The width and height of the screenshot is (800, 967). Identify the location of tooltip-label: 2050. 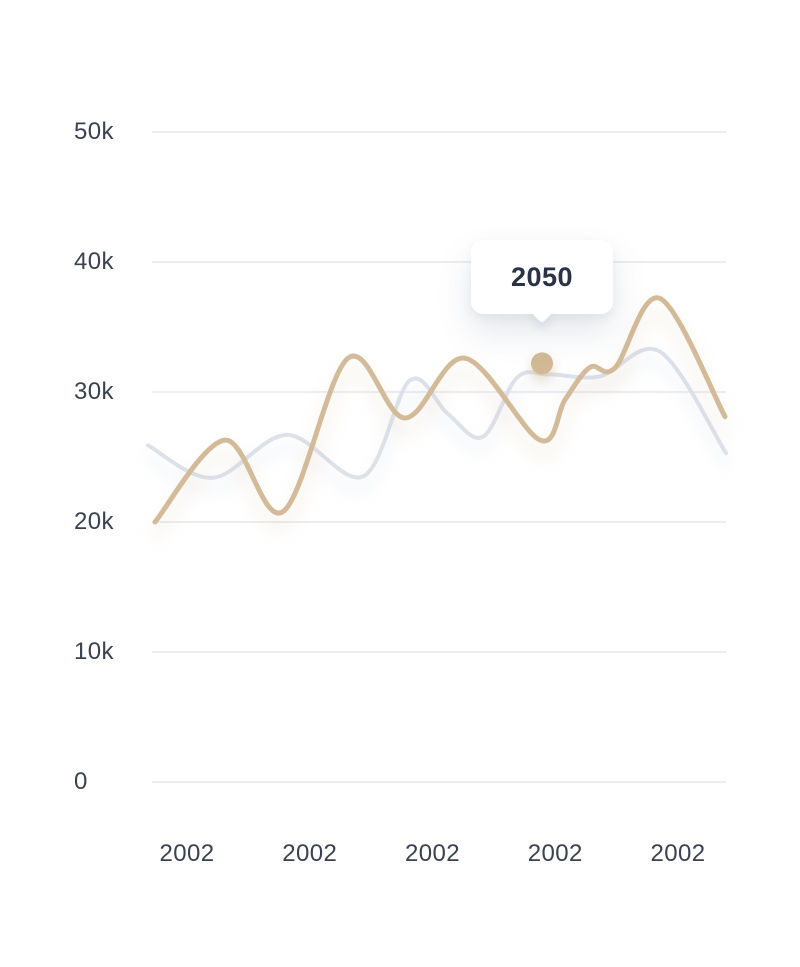
(542, 276).